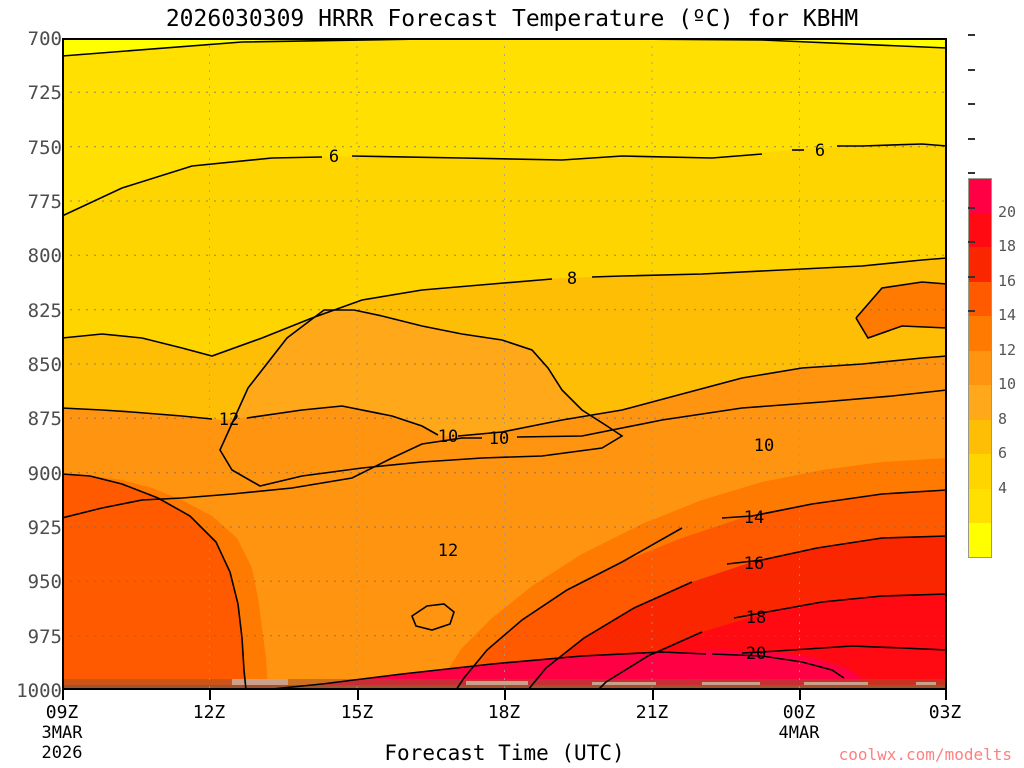  I want to click on contour-line-18-b, so click(650, 660).